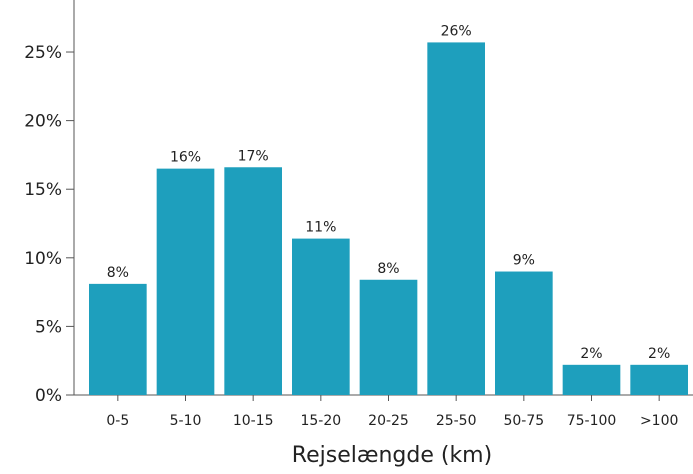 Image resolution: width=693 pixels, height=474 pixels. Describe the element at coordinates (186, 421) in the screenshot. I see `x-tick-label: 5-10` at that location.